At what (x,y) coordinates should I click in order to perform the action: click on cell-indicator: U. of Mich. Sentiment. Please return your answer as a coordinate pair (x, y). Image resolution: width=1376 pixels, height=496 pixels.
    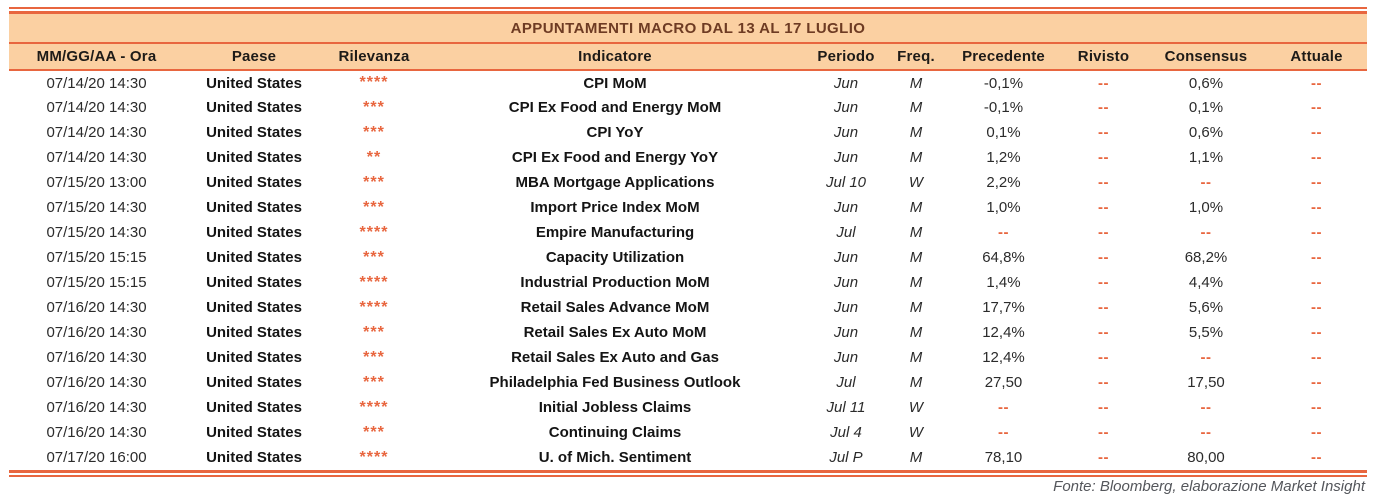
    Looking at the image, I should click on (615, 457).